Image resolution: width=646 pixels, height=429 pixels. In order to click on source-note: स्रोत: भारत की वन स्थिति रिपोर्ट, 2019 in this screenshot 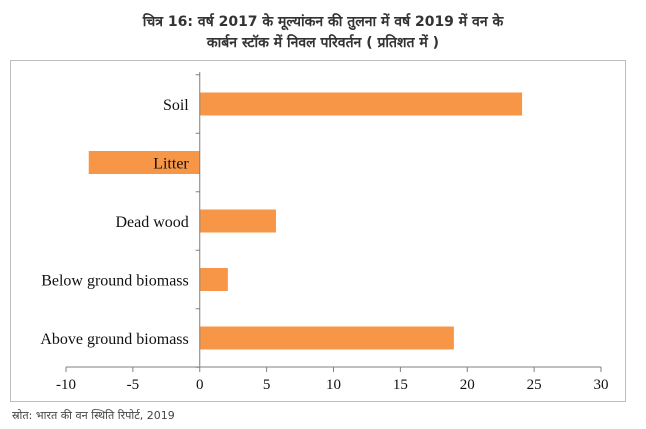, I will do `click(93, 415)`.